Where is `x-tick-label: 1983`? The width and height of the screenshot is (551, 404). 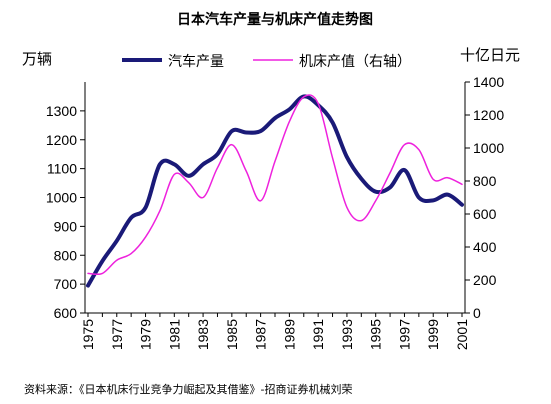 x-tick-label: 1983 is located at coordinates (203, 334).